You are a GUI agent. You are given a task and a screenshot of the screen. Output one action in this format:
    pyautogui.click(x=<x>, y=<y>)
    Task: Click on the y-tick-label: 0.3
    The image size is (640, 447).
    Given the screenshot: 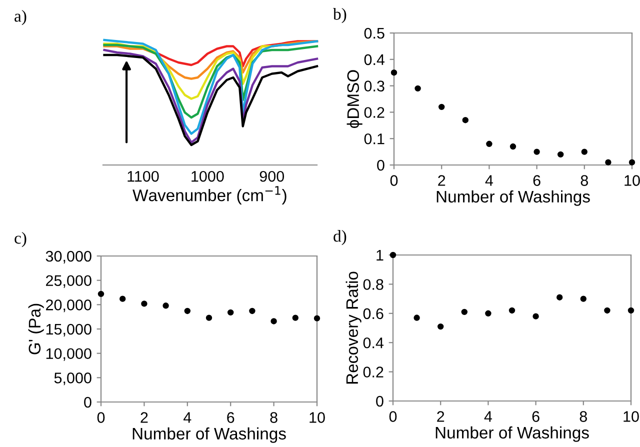 What is the action you would take?
    pyautogui.click(x=374, y=86)
    